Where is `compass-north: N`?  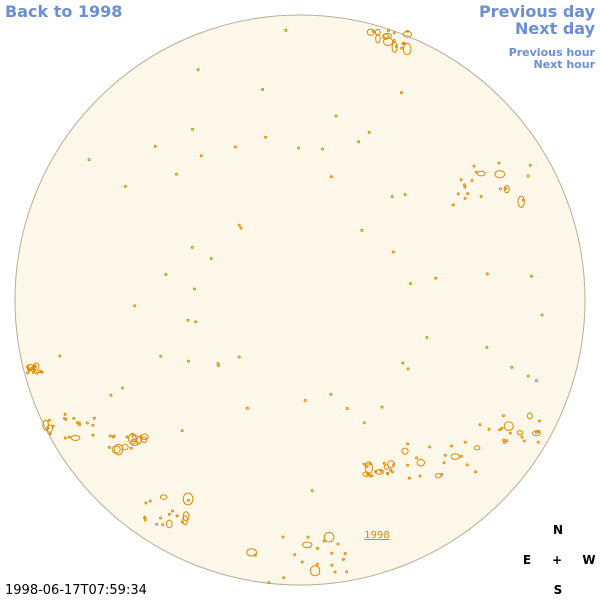 compass-north: N is located at coordinates (558, 530).